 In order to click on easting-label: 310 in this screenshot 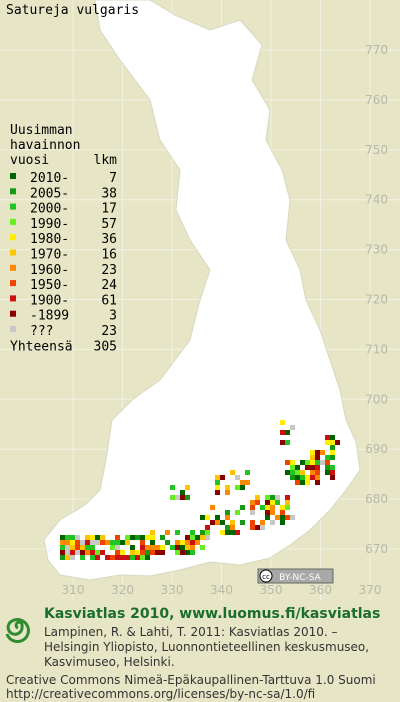, I will do `click(73, 590)`.